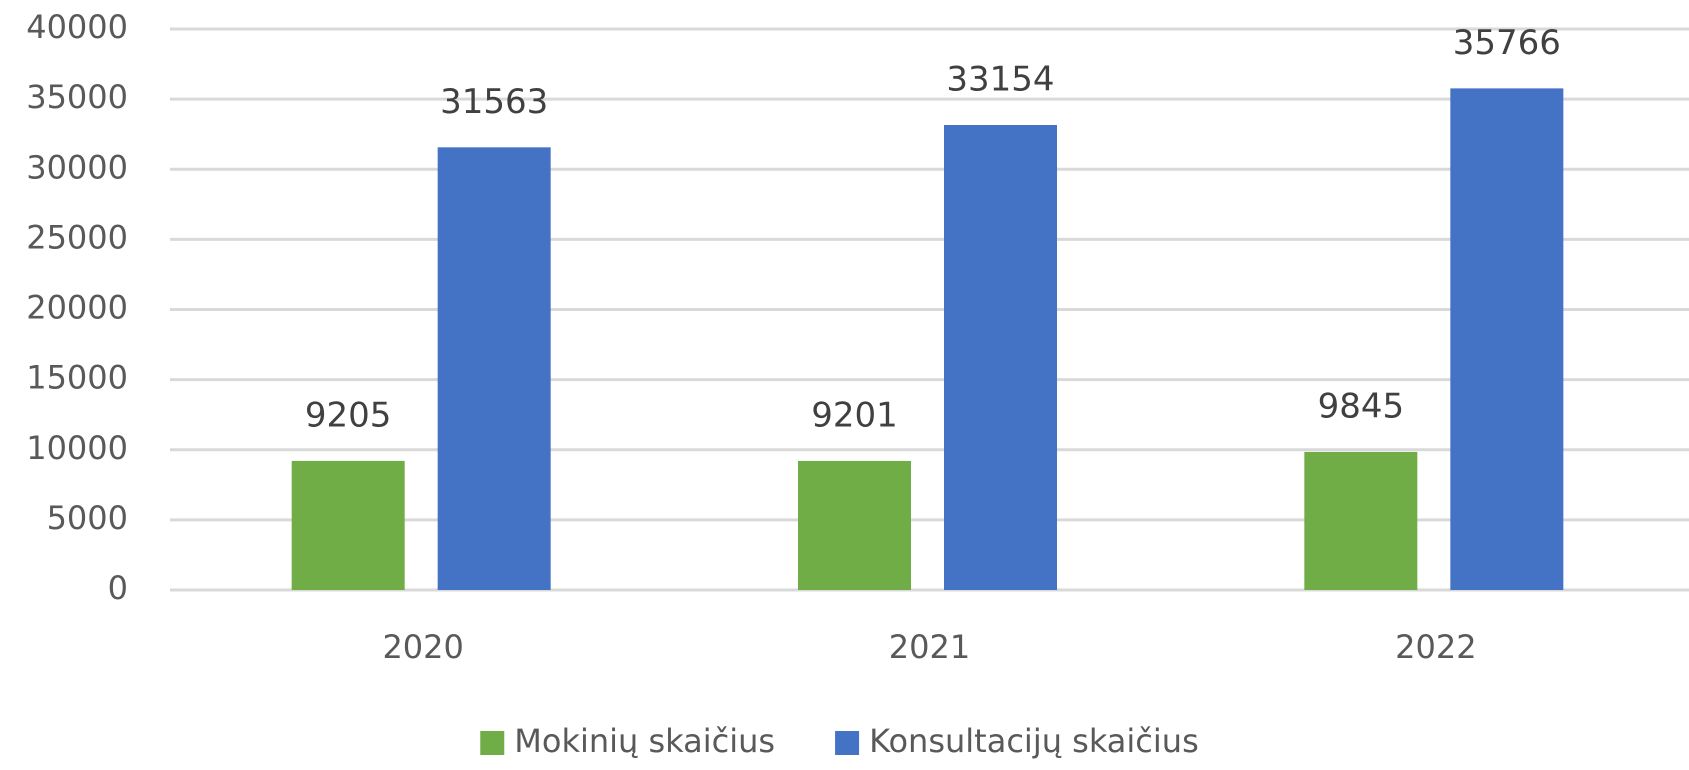 The height and width of the screenshot is (770, 1689). I want to click on x-tick-label: 2022, so click(1435, 647).